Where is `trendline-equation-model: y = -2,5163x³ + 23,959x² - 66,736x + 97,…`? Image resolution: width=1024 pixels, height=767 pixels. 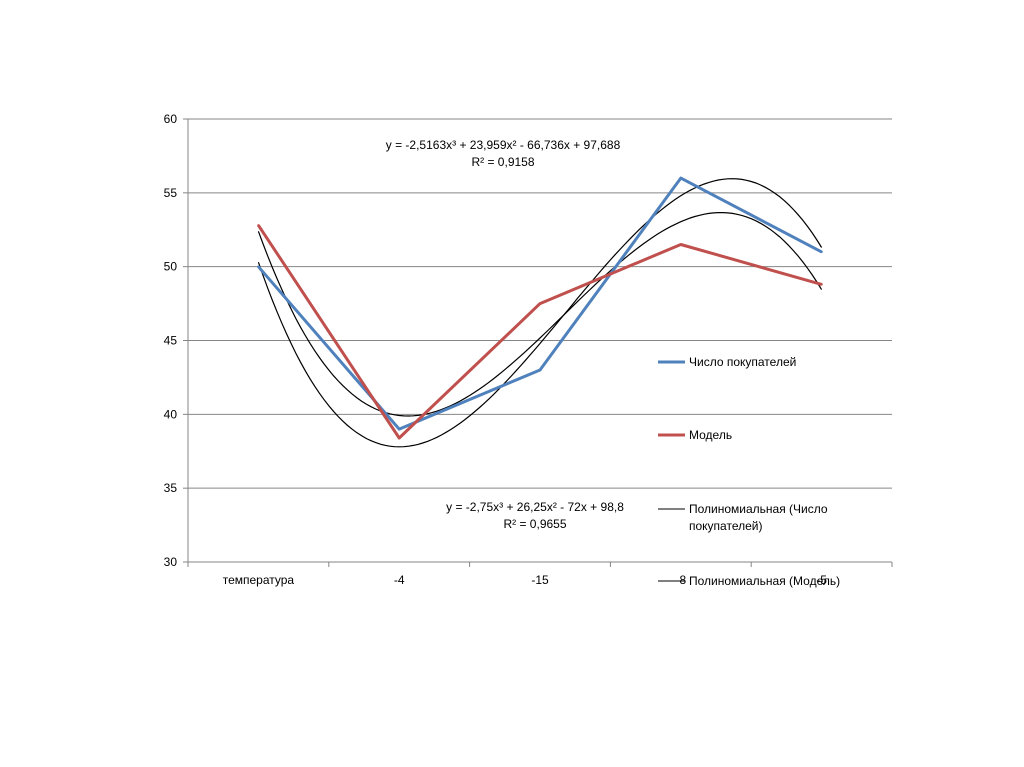 trendline-equation-model: y = -2,5163x³ + 23,959x² - 66,736x + 97,… is located at coordinates (503, 145).